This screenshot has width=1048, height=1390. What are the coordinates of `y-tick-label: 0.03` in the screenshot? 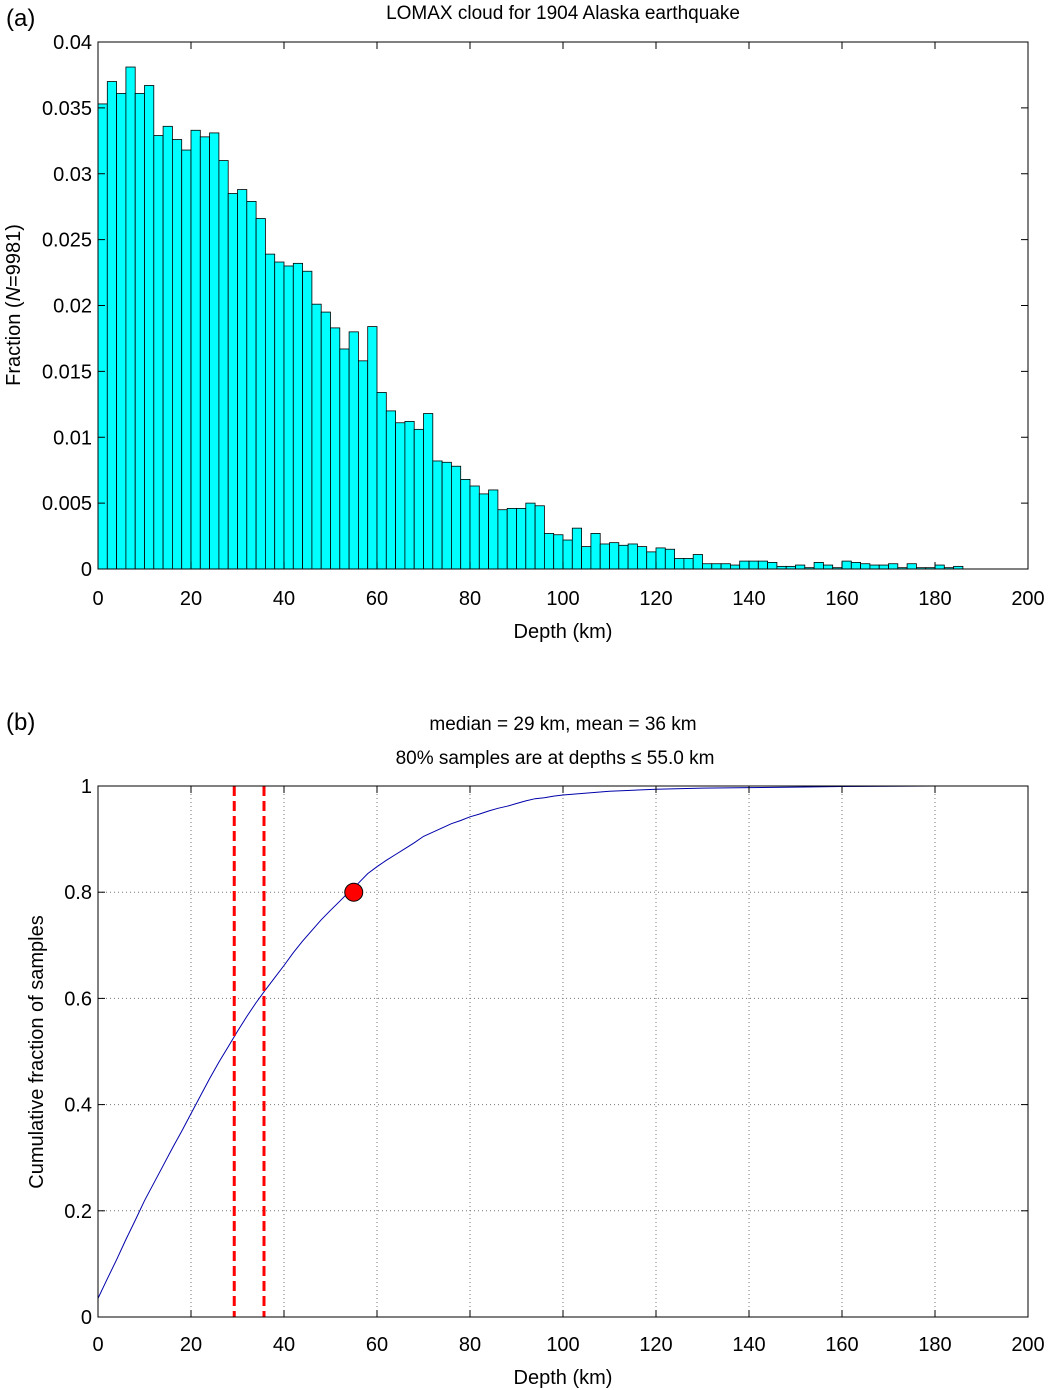 It's located at (72, 175).